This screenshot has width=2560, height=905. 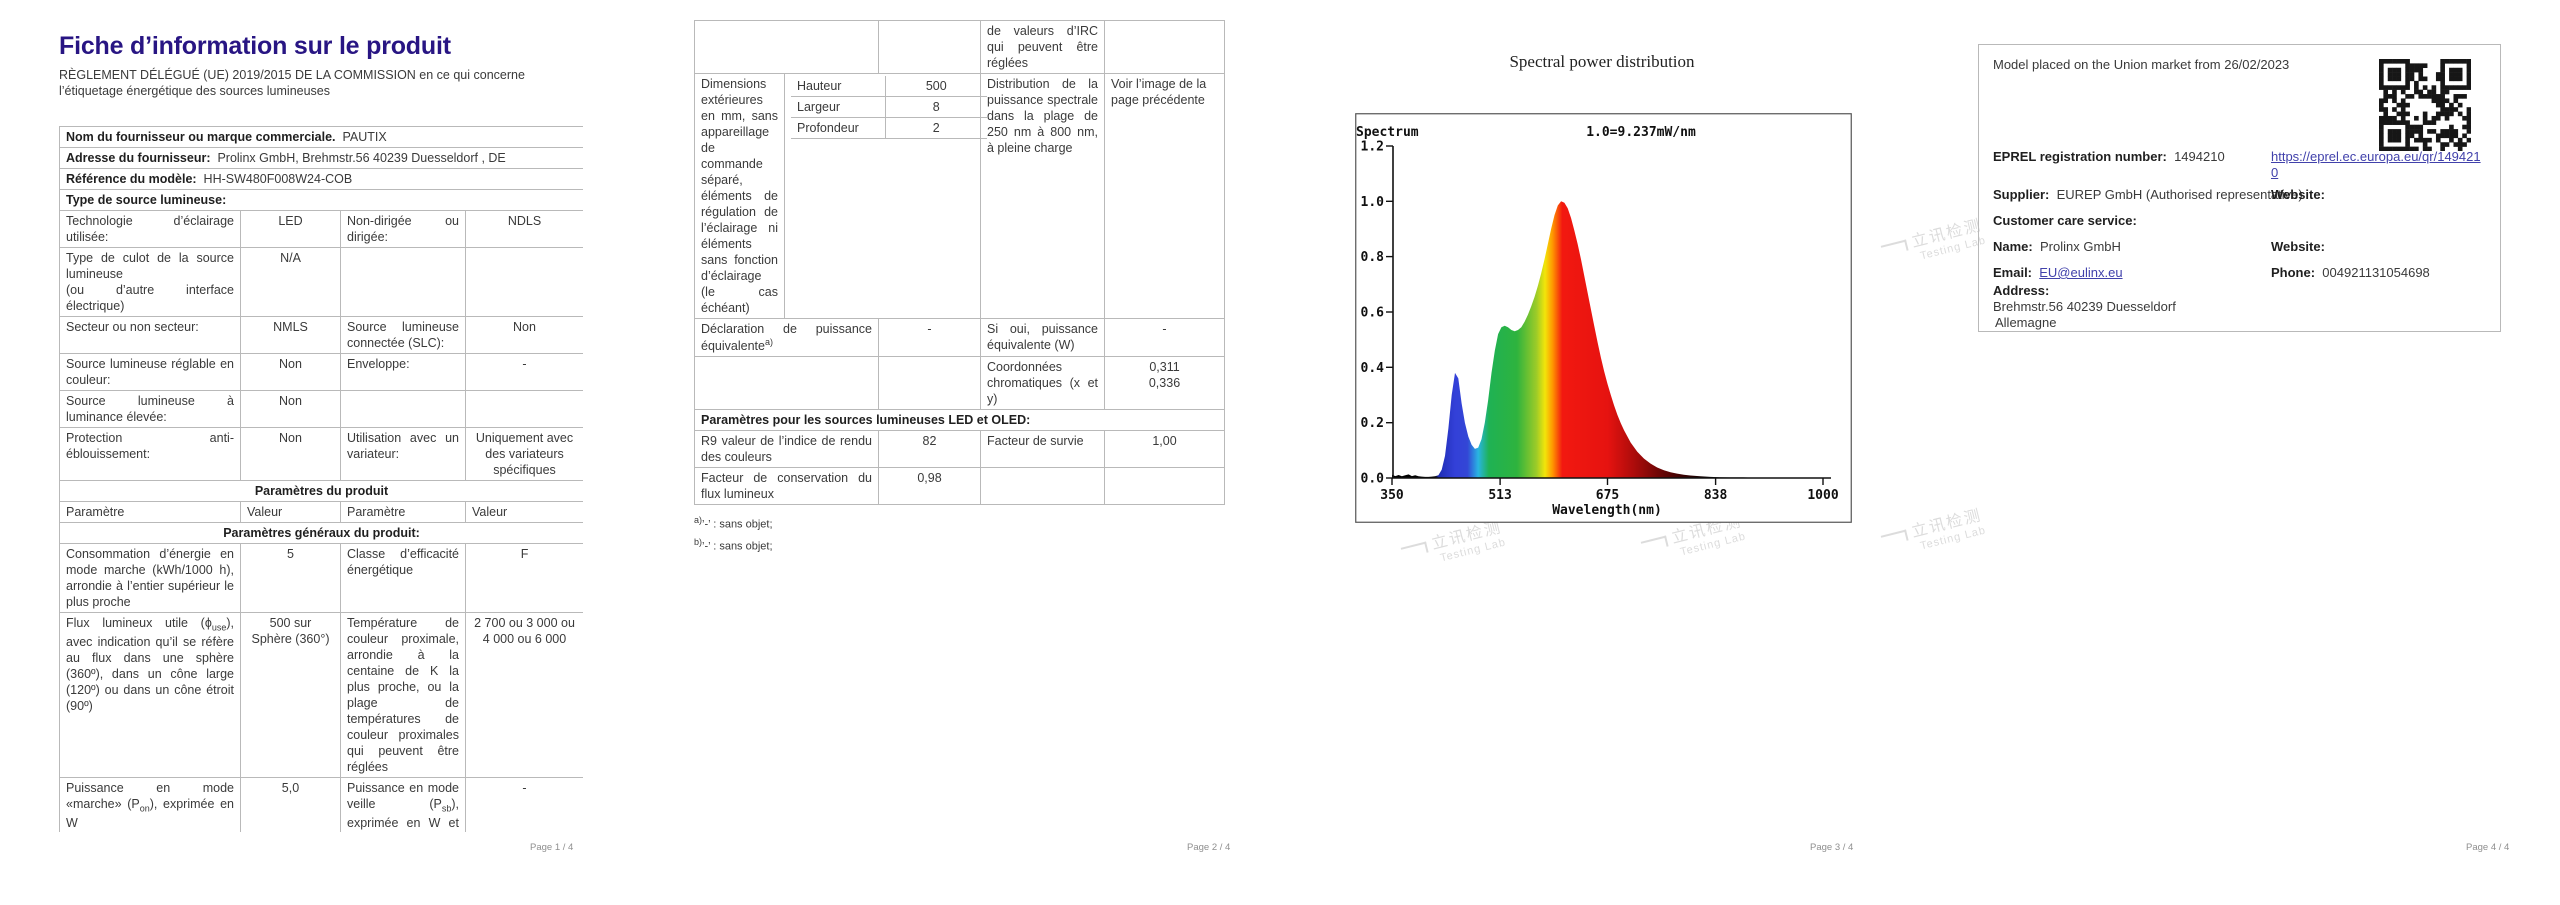 What do you see at coordinates (1822, 495) in the screenshot?
I see `svg-text: 1000` at bounding box center [1822, 495].